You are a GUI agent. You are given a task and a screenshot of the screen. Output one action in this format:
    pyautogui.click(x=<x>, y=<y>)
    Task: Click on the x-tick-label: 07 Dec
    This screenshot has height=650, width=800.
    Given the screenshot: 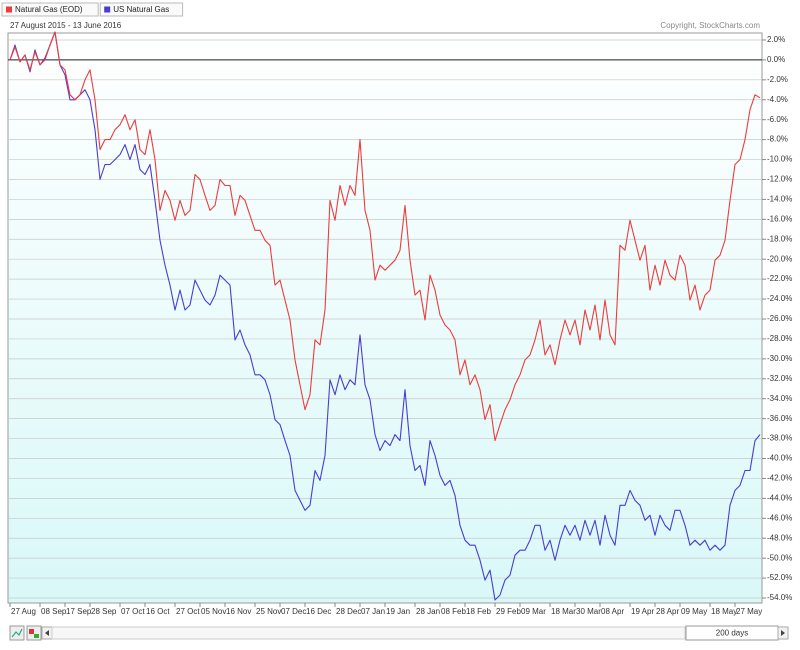 What is the action you would take?
    pyautogui.click(x=293, y=611)
    